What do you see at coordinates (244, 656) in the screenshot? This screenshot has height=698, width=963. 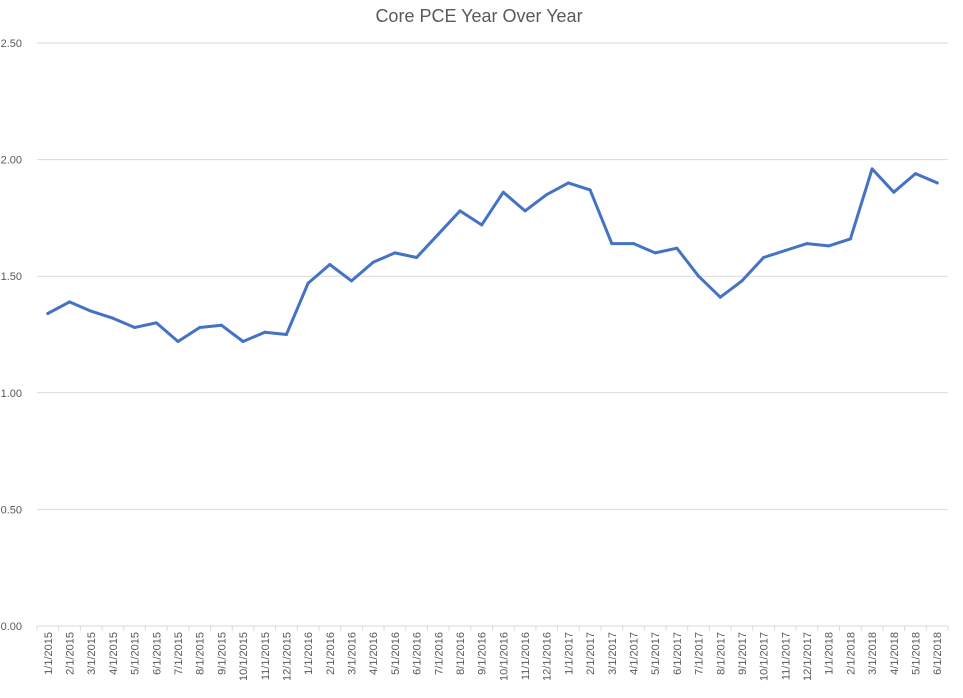 I see `x-tick-label: 10/1/2015` at bounding box center [244, 656].